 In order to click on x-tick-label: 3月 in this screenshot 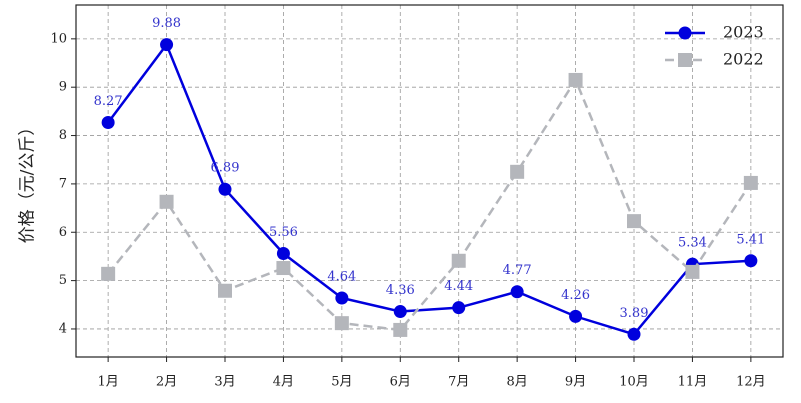, I will do `click(224, 382)`.